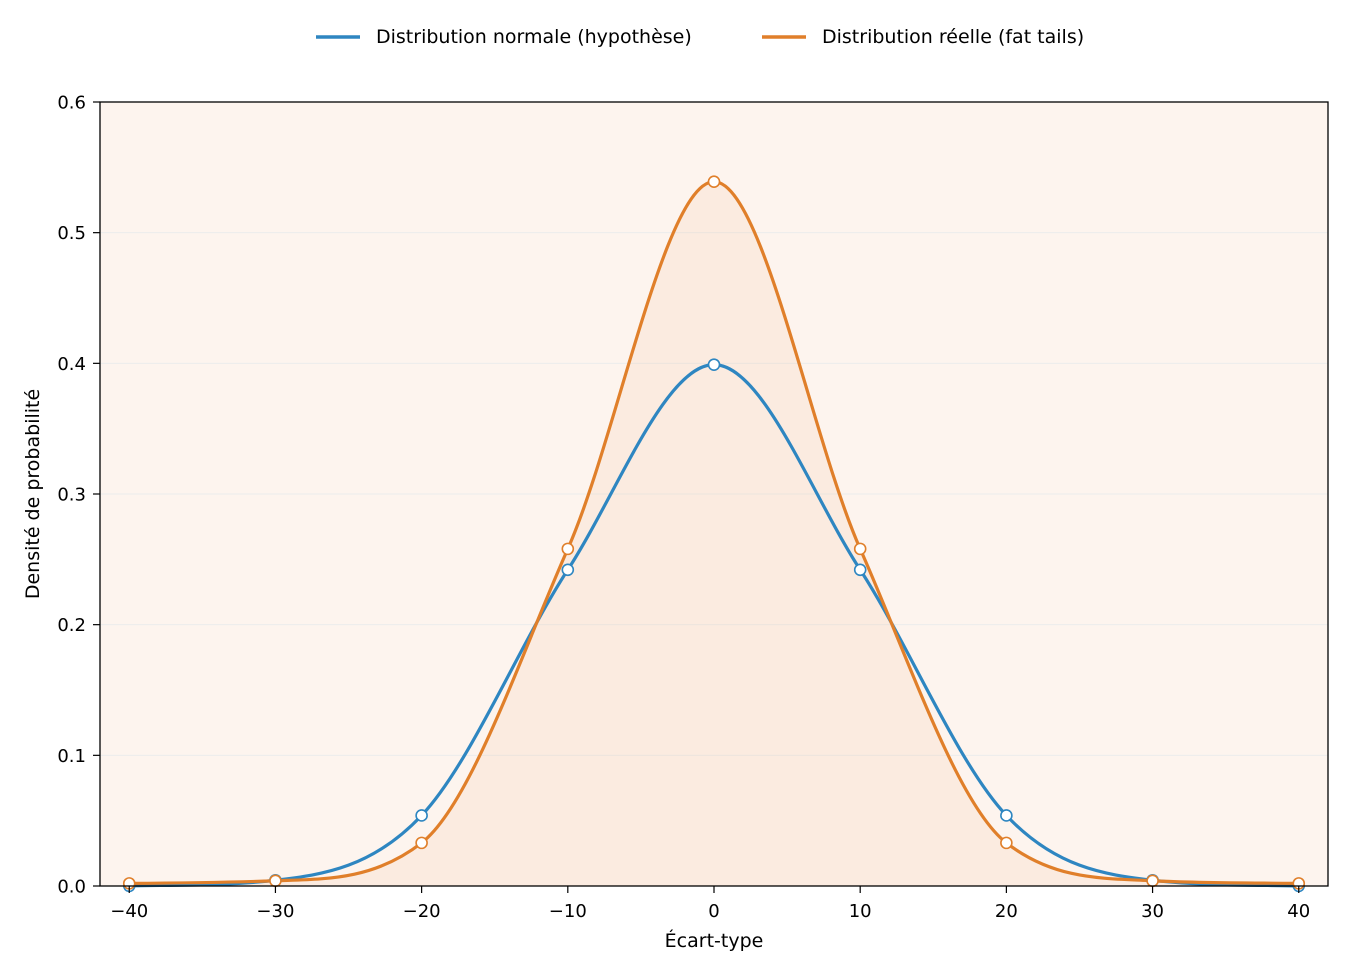 The height and width of the screenshot is (975, 1350). What do you see at coordinates (33, 494) in the screenshot?
I see `y-axis-title: Densité de probabilité` at bounding box center [33, 494].